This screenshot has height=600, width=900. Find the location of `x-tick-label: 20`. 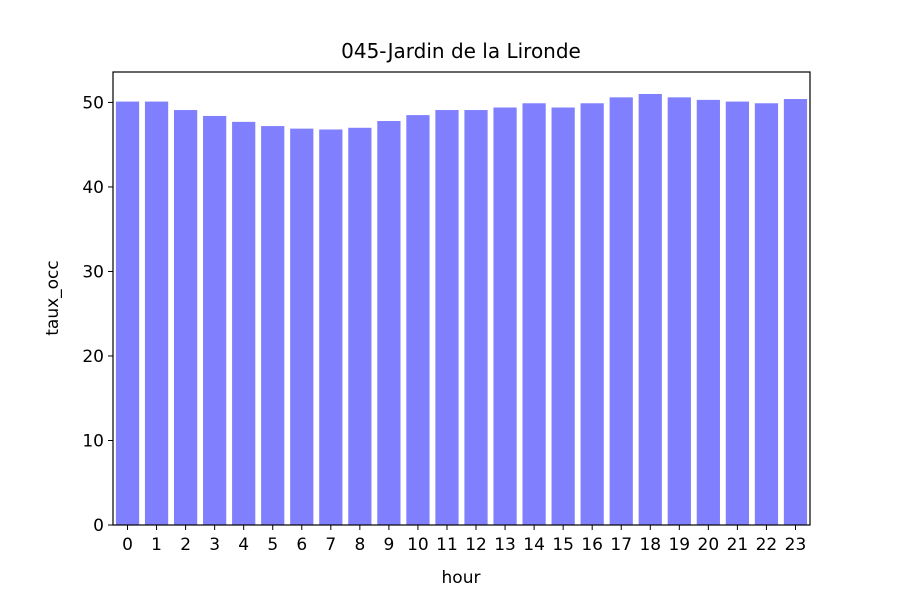

x-tick-label: 20 is located at coordinates (709, 545).